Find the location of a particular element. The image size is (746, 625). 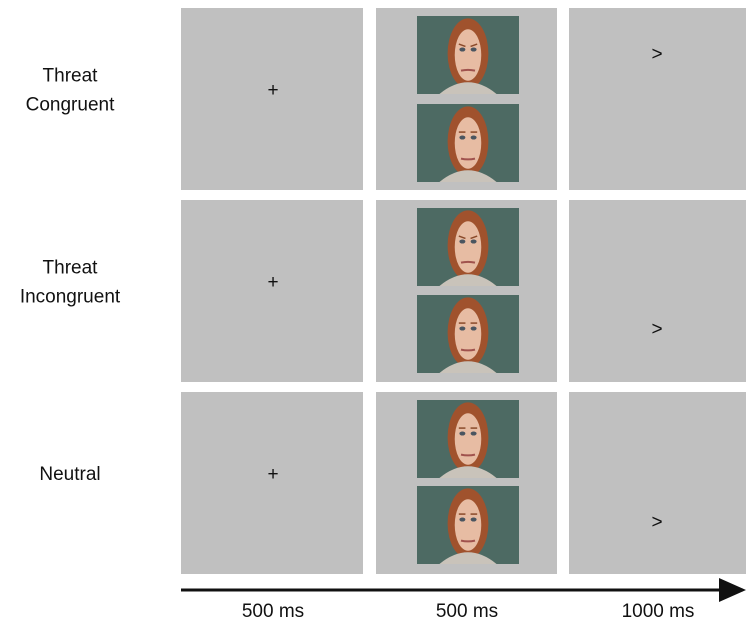

duration-label: 1000 ms is located at coordinates (658, 611).